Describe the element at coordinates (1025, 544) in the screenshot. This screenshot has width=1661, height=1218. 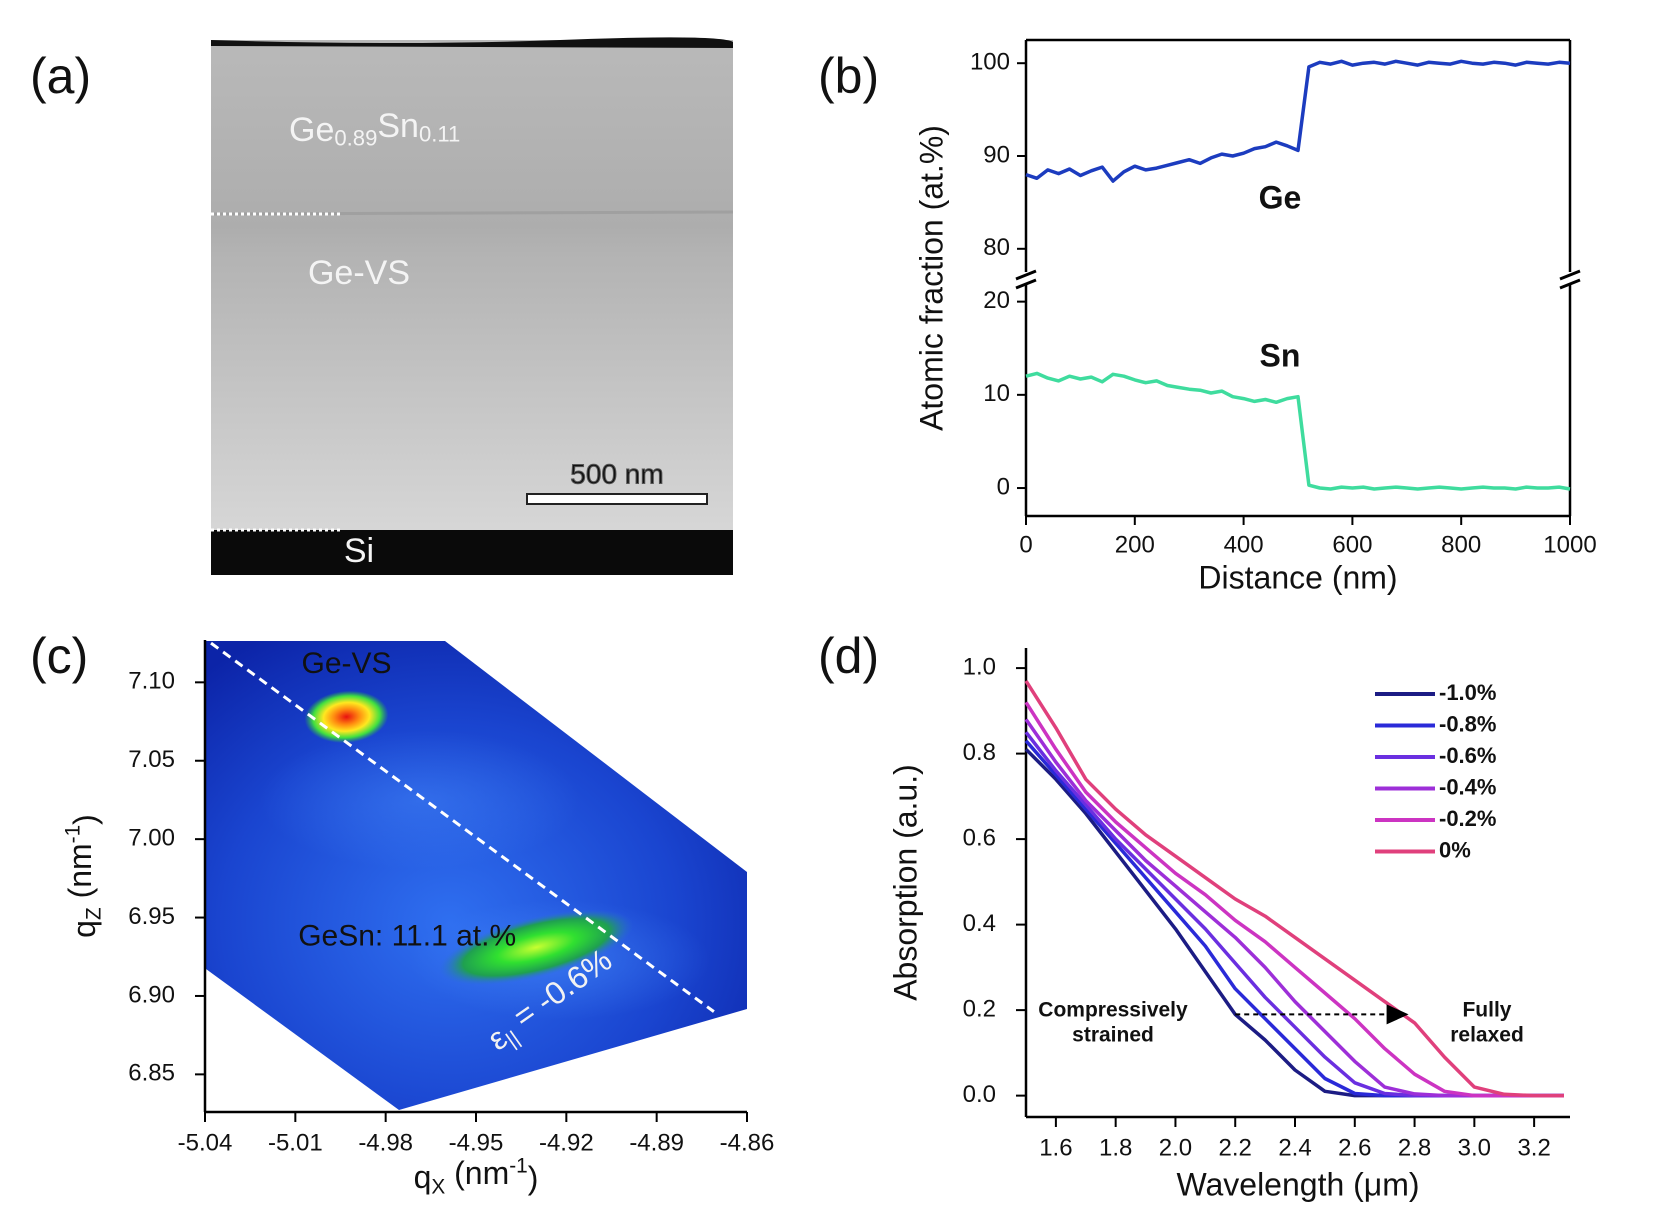
I see `x-tick-label: 0` at that location.